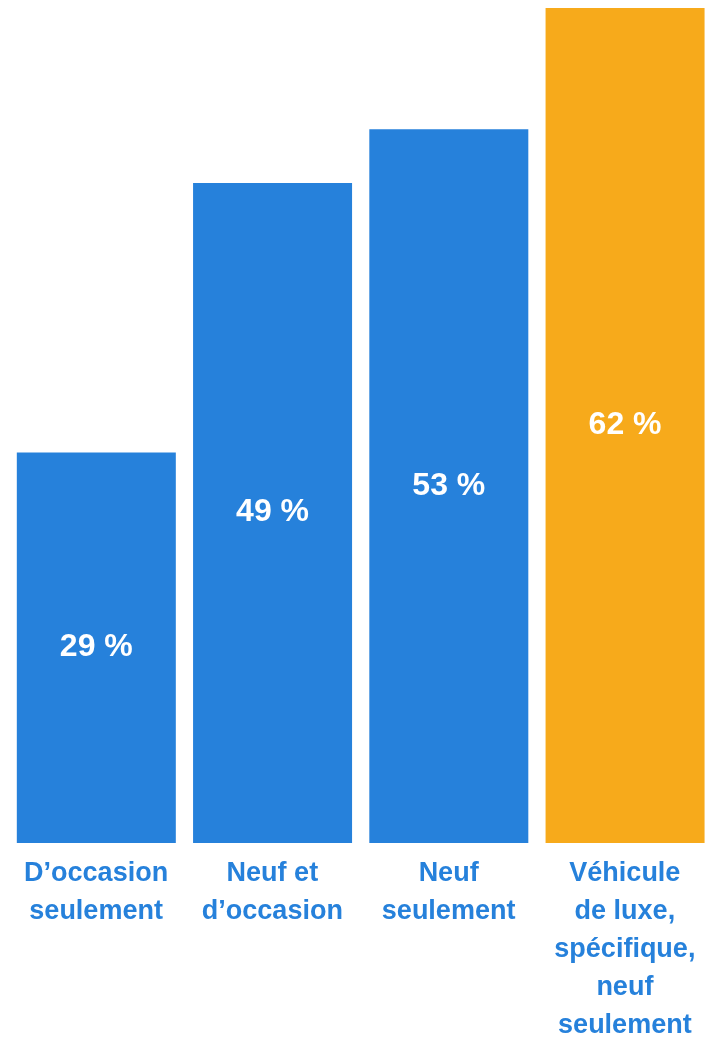 Image resolution: width=717 pixels, height=1047 pixels. I want to click on x-tick-label: Véhicule de luxe, spécifique, neuf seulement, so click(625, 948).